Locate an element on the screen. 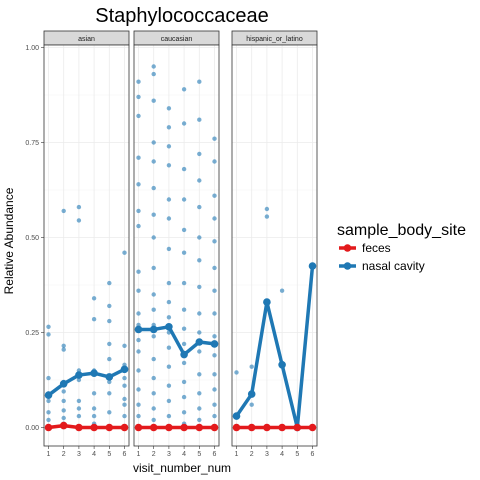 The width and height of the screenshot is (480, 480). y-tick-label: 1.00 is located at coordinates (32, 48).